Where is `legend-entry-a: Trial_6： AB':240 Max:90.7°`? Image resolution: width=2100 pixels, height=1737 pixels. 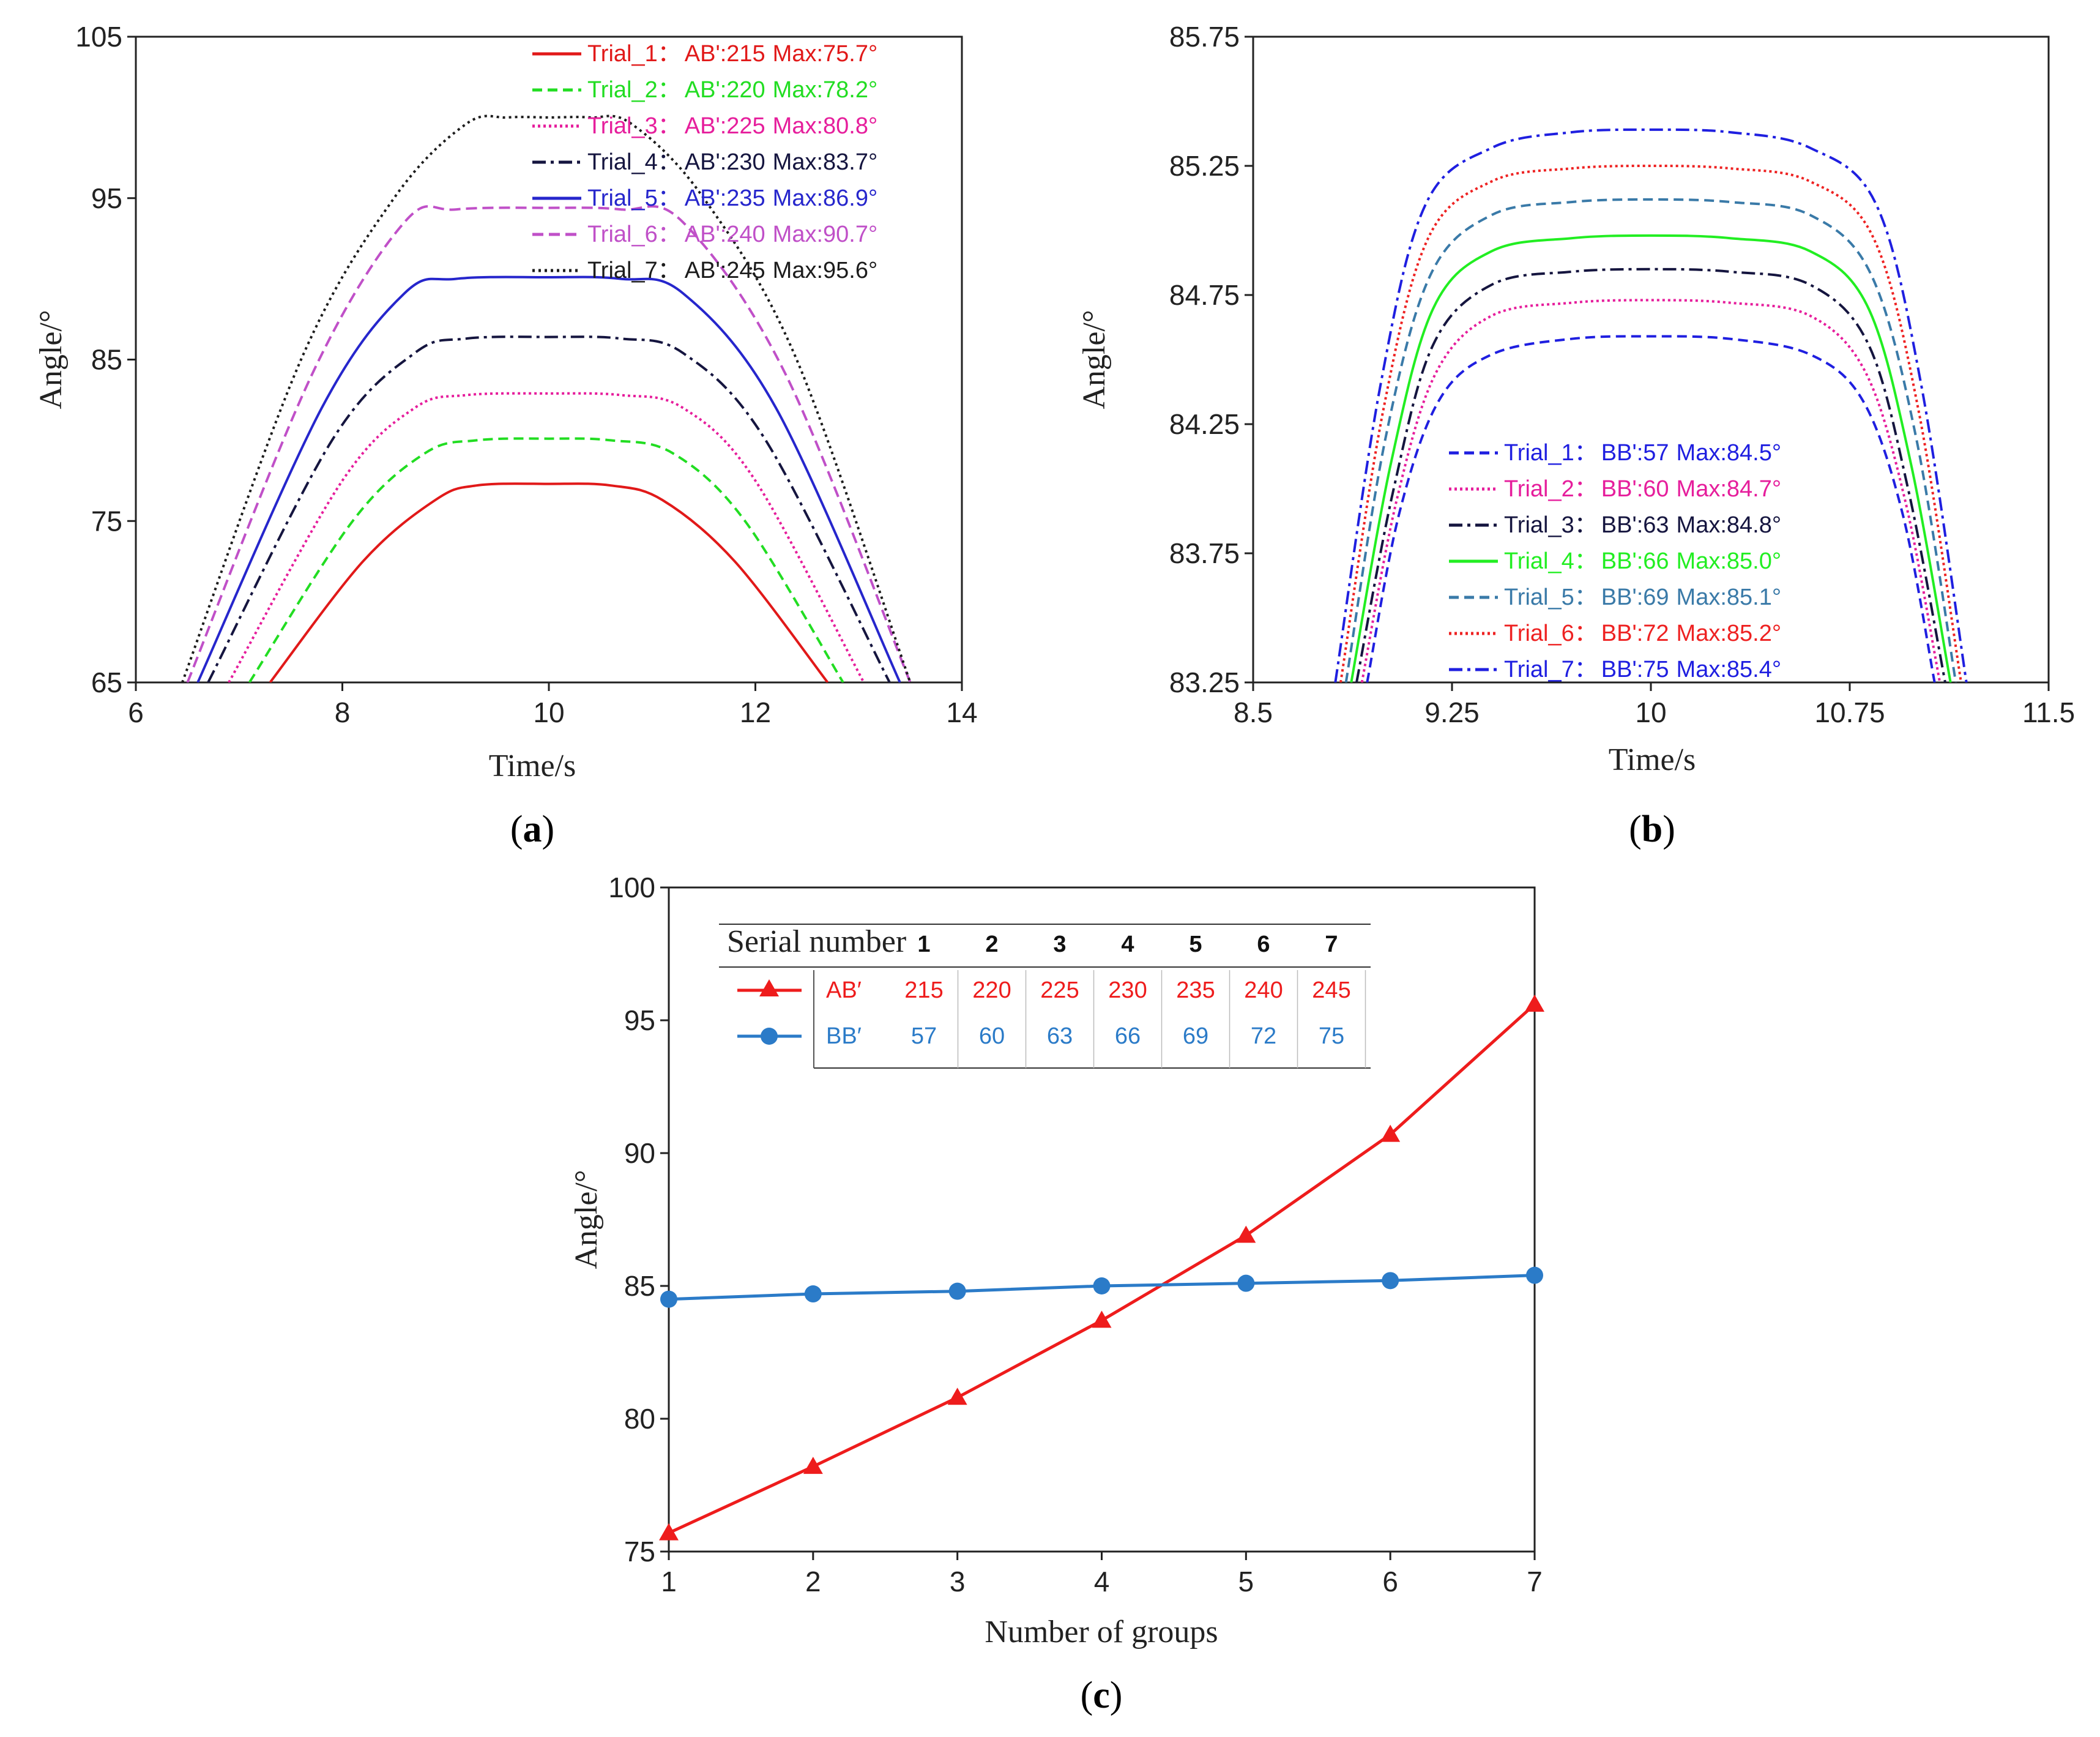
legend-entry-a: Trial_6： AB':240 Max:90.7° is located at coordinates (732, 235).